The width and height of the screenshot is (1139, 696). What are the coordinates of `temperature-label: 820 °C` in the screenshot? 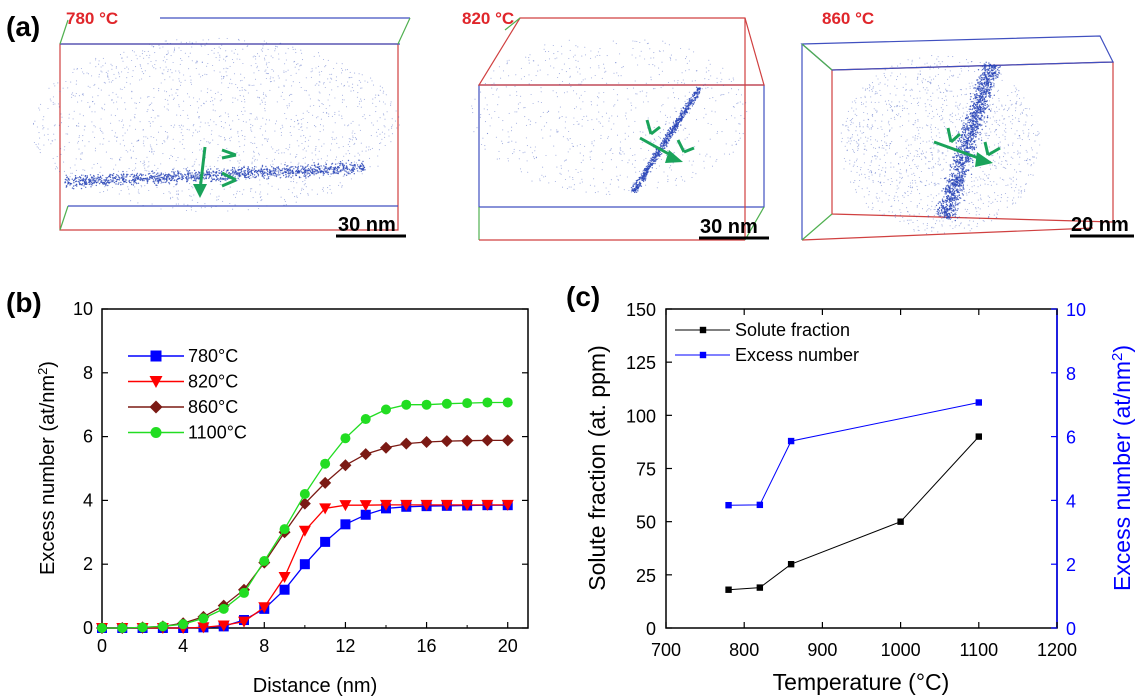 It's located at (488, 18).